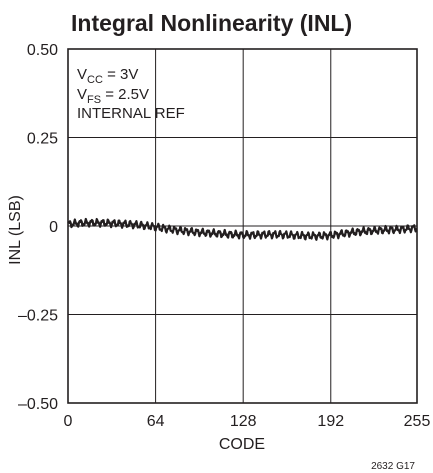 This screenshot has height=473, width=433. Describe the element at coordinates (107, 76) in the screenshot. I see `vcc-annotation: VCC = 3V` at that location.